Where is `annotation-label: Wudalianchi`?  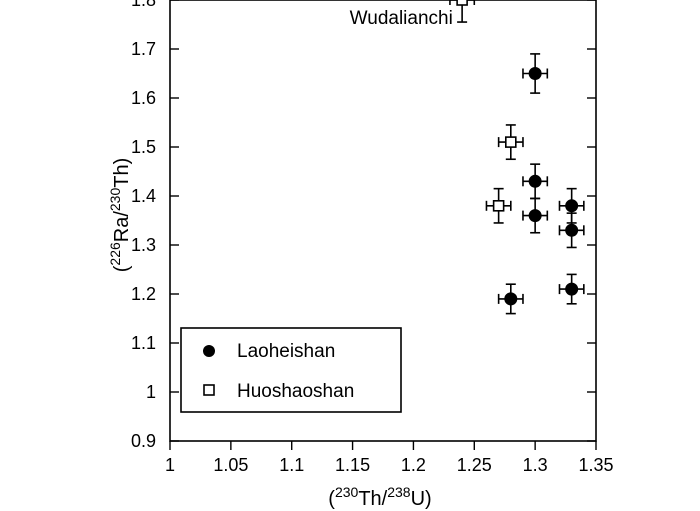
annotation-label: Wudalianchi is located at coordinates (401, 18).